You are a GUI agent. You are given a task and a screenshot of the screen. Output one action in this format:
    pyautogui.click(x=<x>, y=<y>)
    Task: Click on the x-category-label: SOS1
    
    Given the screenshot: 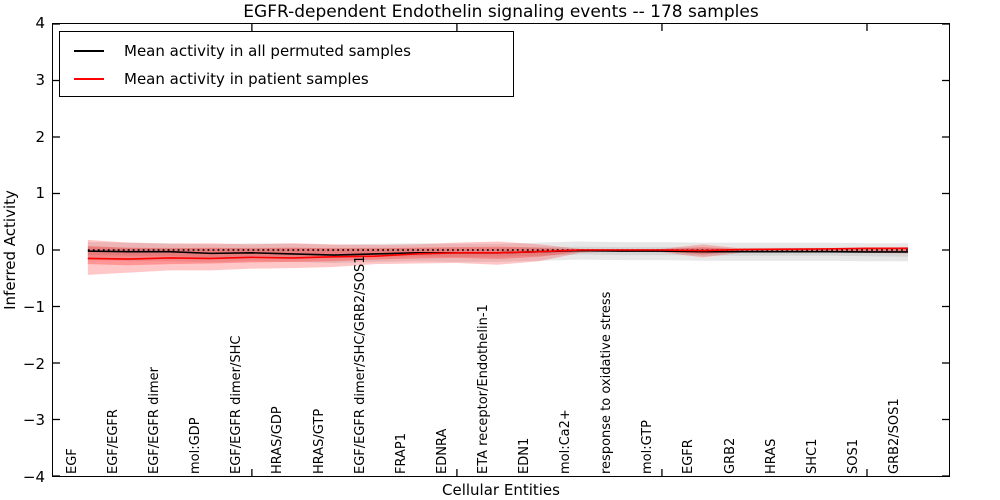 What is the action you would take?
    pyautogui.click(x=853, y=456)
    